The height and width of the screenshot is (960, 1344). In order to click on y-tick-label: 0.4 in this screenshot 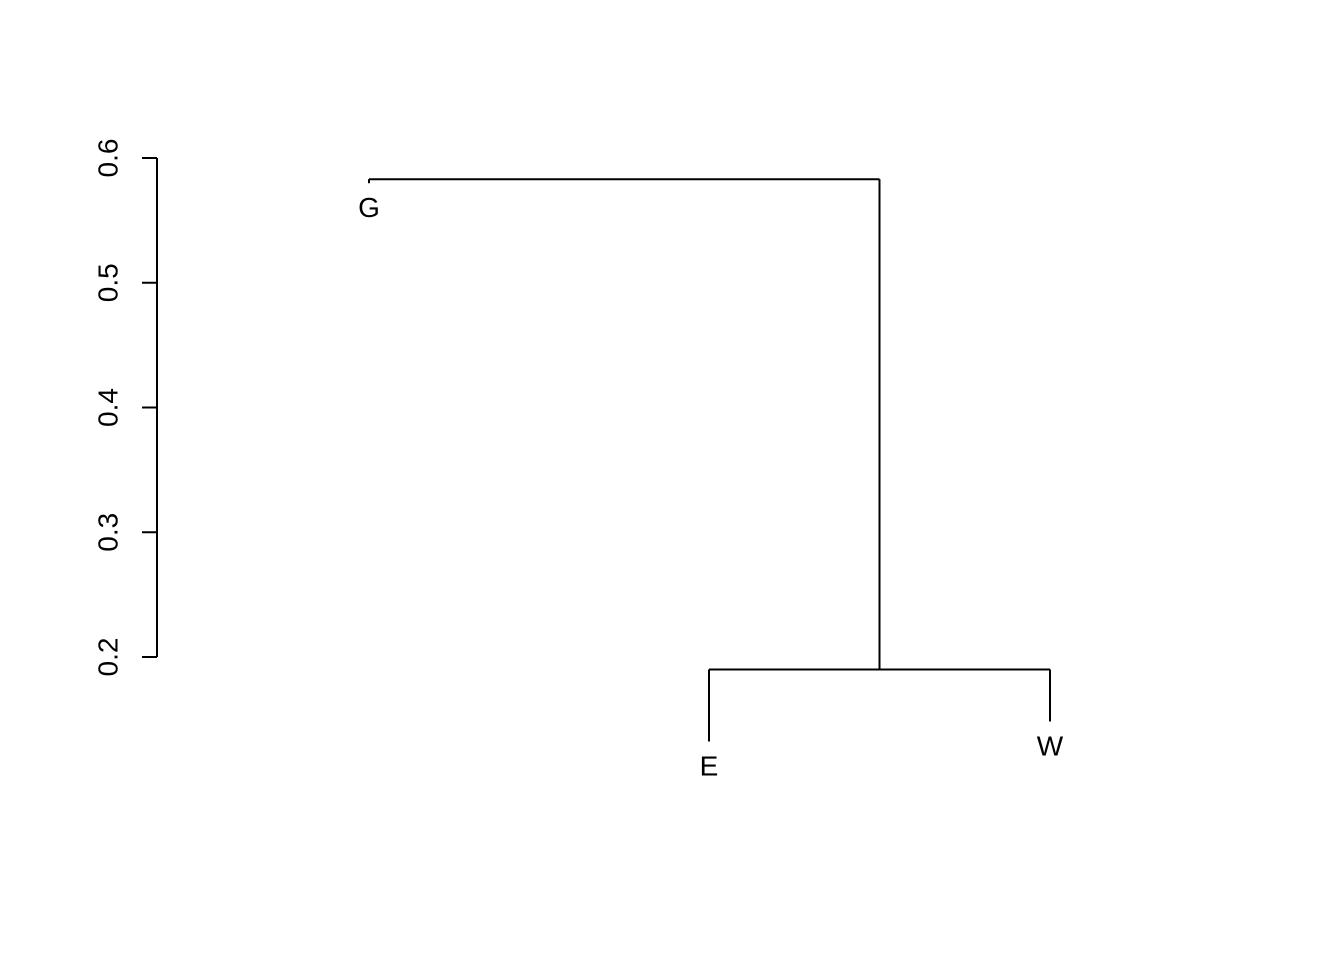, I will do `click(107, 407)`.